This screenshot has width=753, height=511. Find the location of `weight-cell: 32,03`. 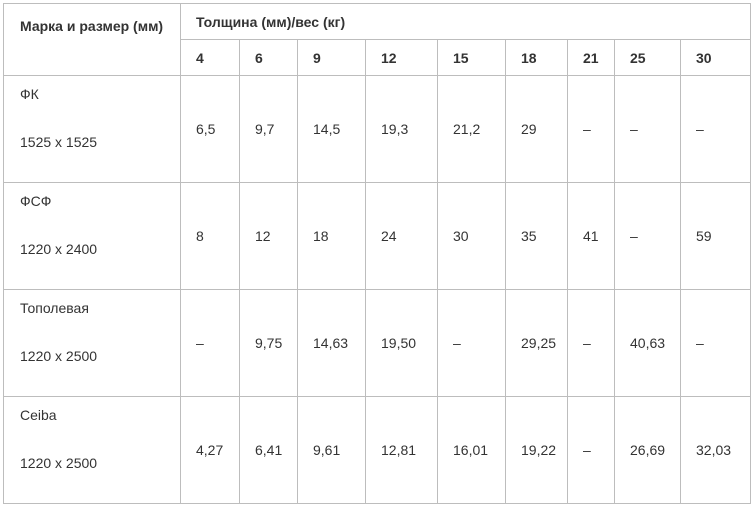

weight-cell: 32,03 is located at coordinates (715, 450).